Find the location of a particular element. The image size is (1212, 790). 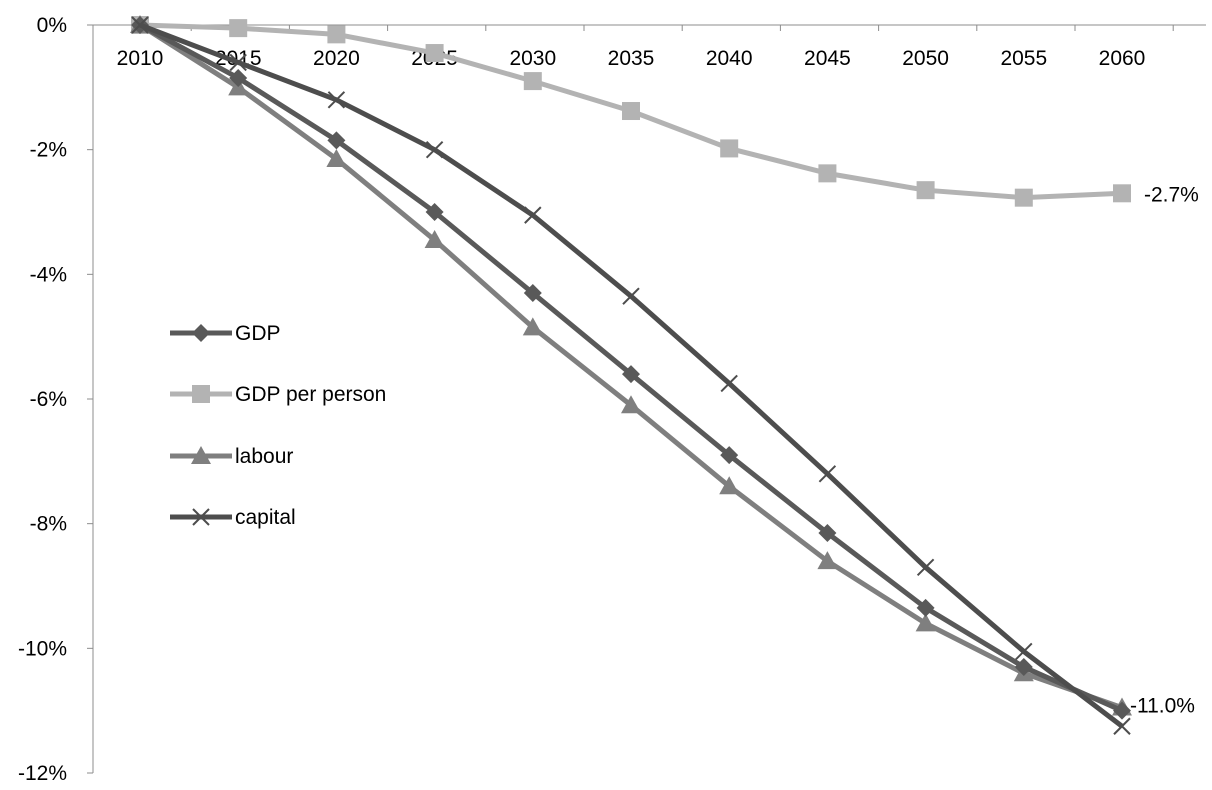

x-tick-label: 2010 is located at coordinates (140, 58).